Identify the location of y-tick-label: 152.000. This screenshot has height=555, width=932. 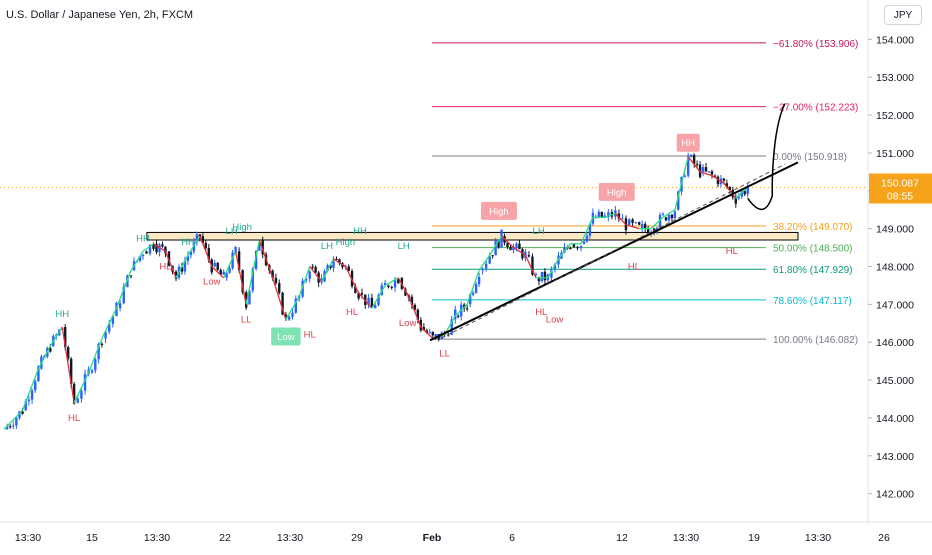
(895, 116).